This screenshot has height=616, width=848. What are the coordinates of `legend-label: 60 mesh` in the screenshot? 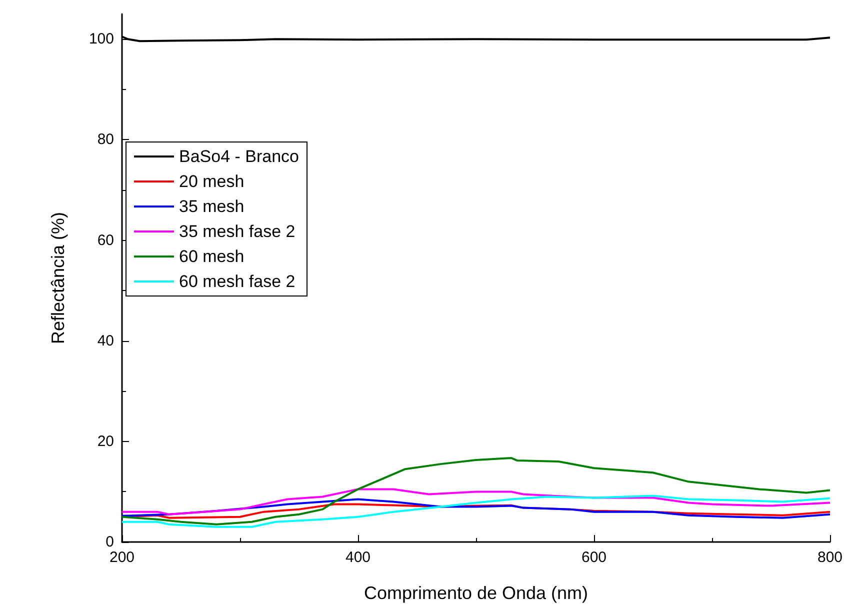 It's located at (211, 256).